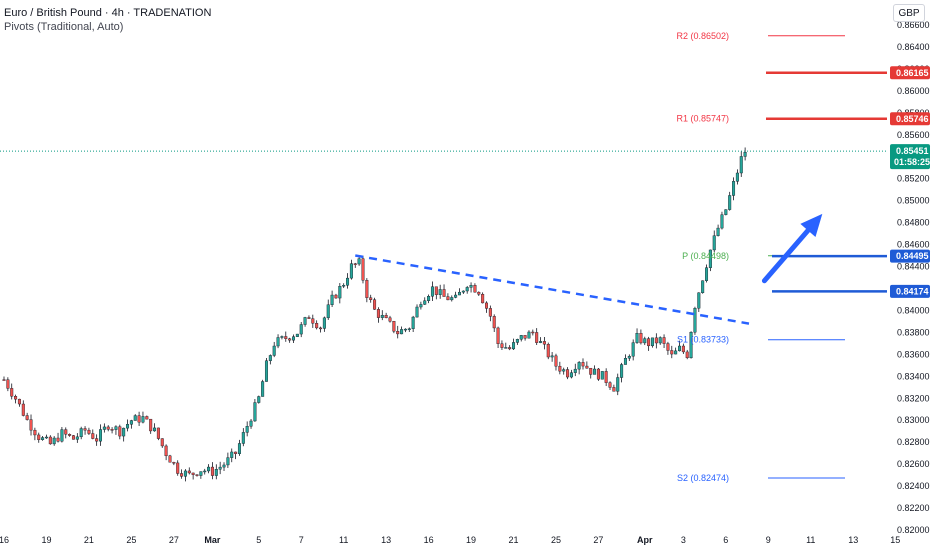 This screenshot has height=550, width=932. Describe the element at coordinates (108, 13) in the screenshot. I see `symbol-title: Euro / British Pound · 4h · TRADENATION` at that location.